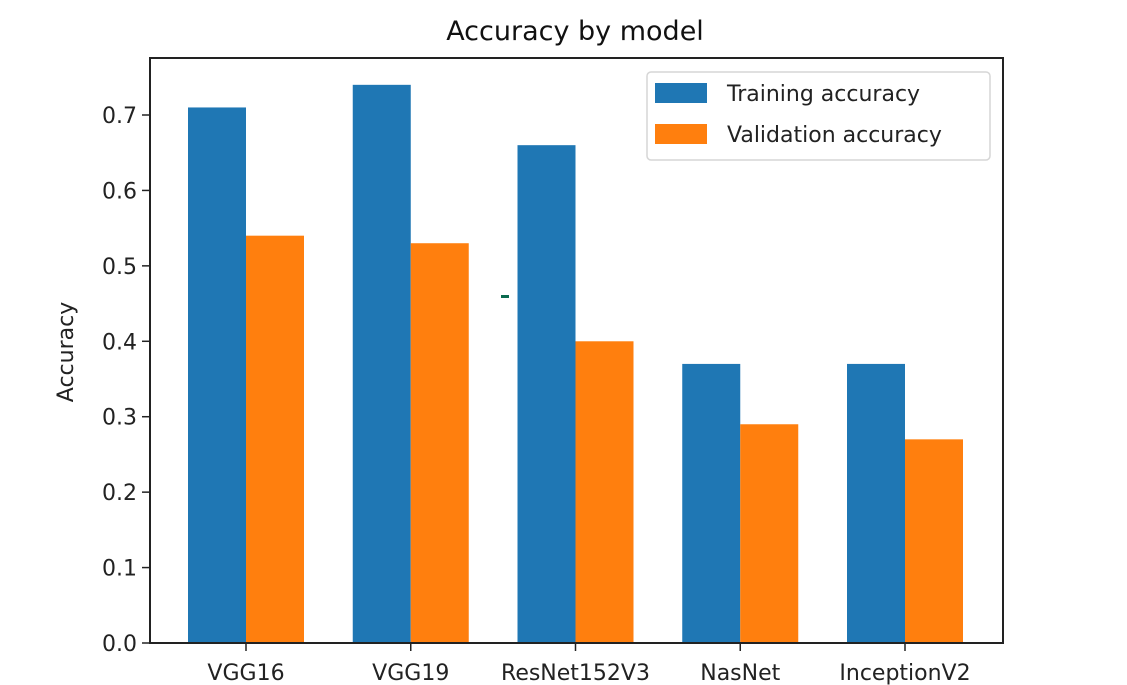 This screenshot has height=685, width=1127. What do you see at coordinates (740, 673) in the screenshot?
I see `x-tick-label: NasNet` at bounding box center [740, 673].